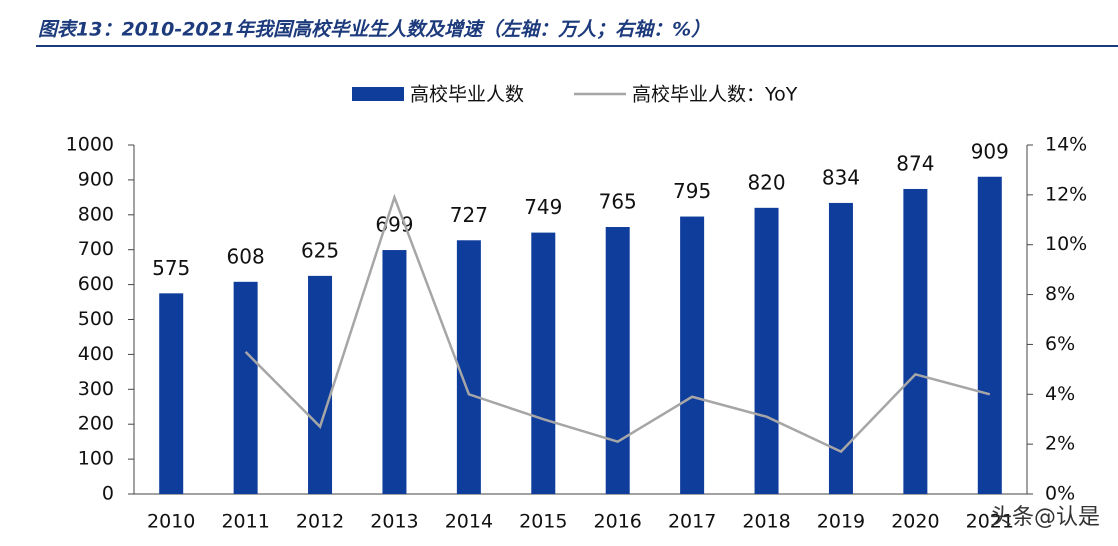  I want to click on y2-tick-label: 6%, so click(1060, 344).